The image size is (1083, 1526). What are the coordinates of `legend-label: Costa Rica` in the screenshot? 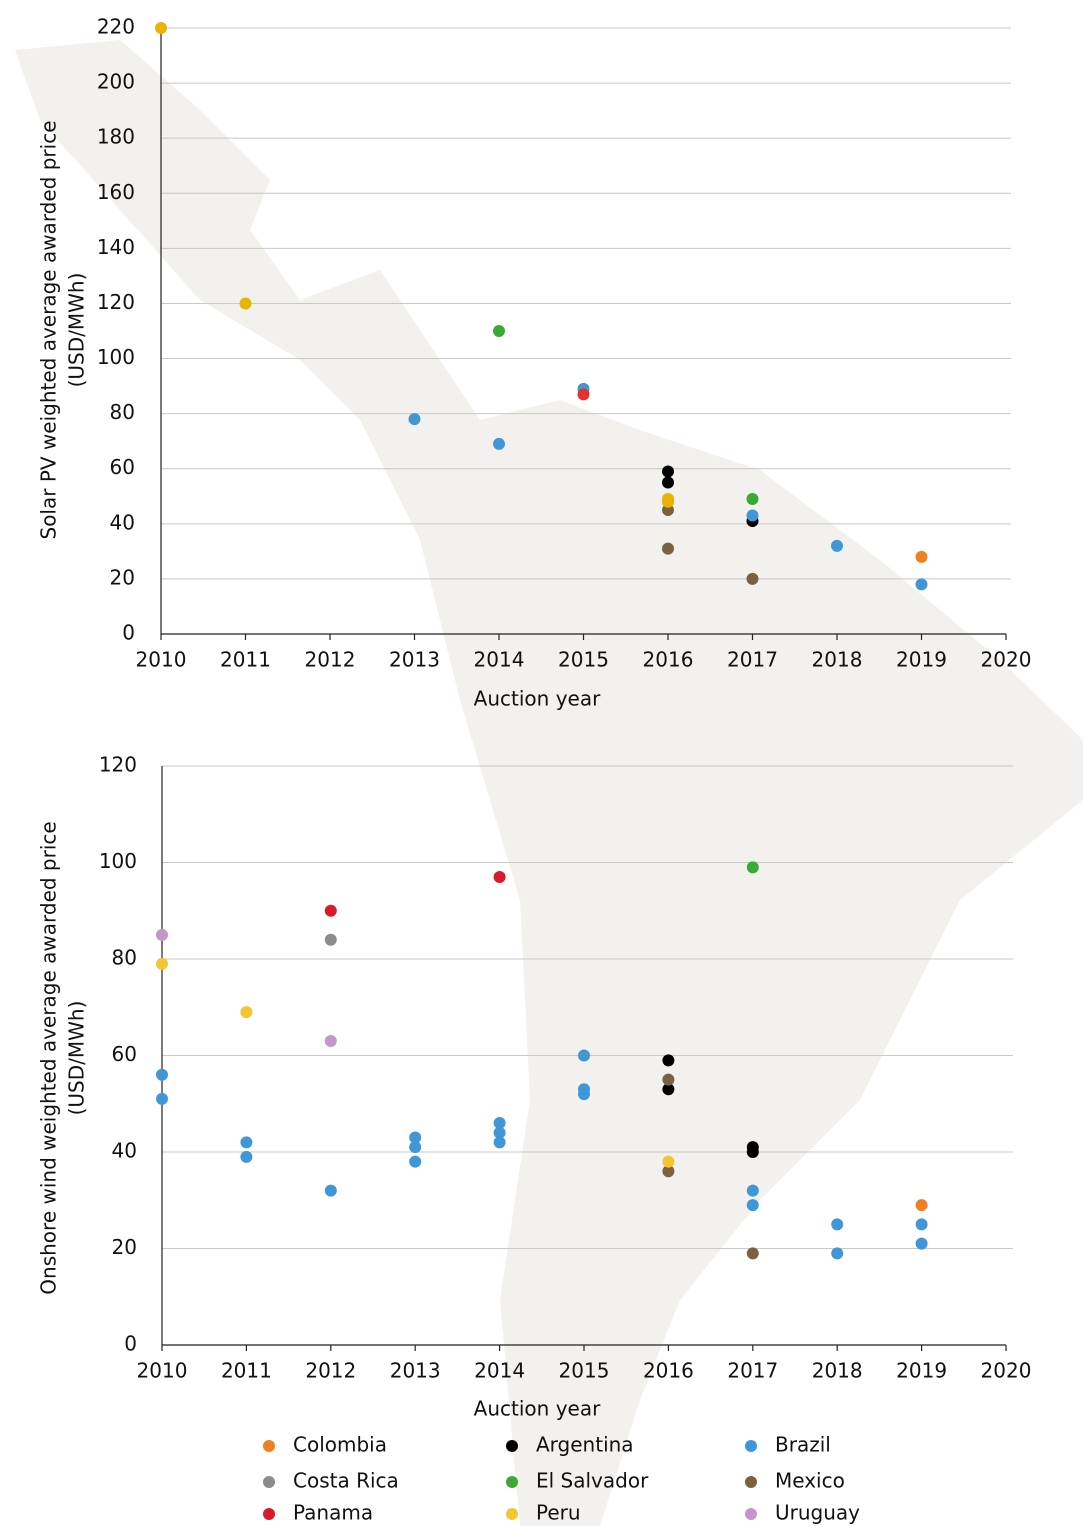 It's located at (346, 1481).